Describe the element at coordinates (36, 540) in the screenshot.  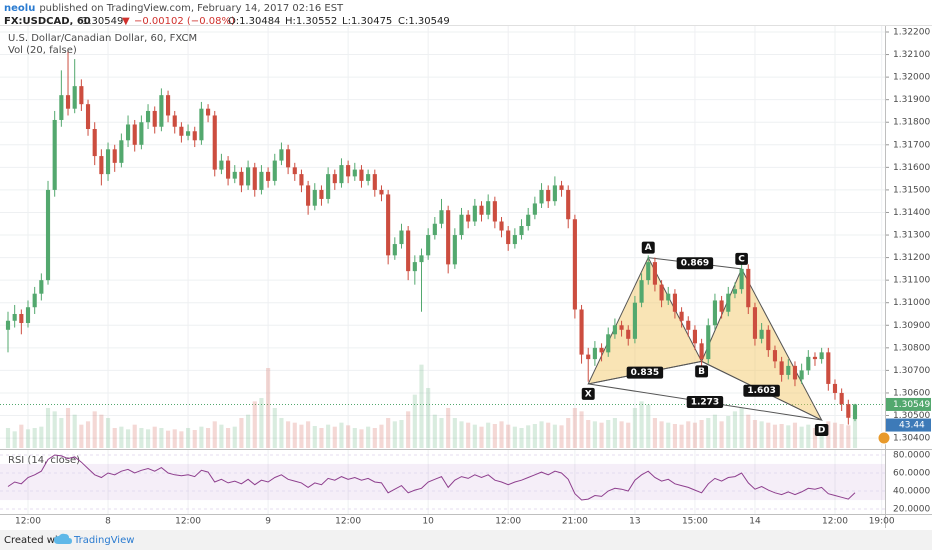
I see `footer-created: Created with` at that location.